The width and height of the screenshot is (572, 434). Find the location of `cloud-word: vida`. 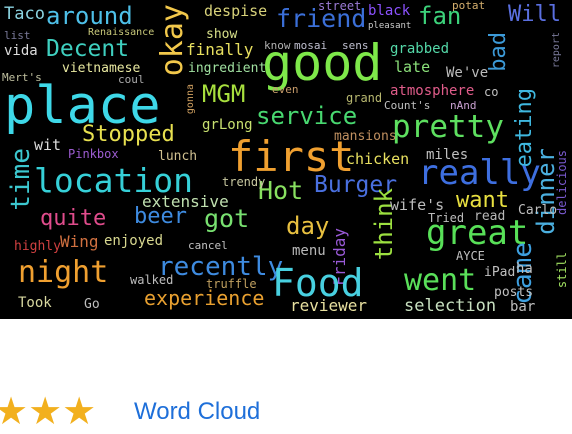

cloud-word: vida is located at coordinates (21, 51).